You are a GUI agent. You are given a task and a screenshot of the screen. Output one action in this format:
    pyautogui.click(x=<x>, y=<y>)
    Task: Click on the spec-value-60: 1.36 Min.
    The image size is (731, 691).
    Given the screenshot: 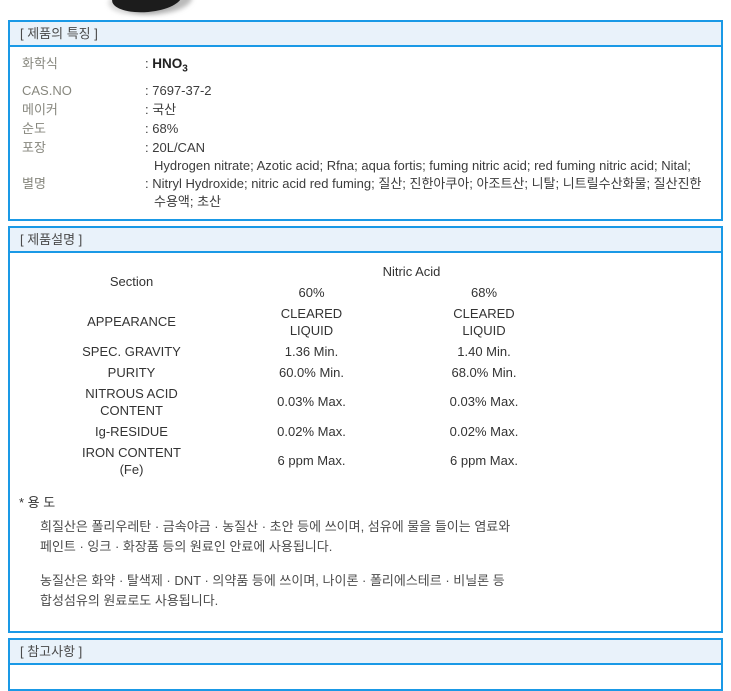 What is the action you would take?
    pyautogui.click(x=311, y=351)
    